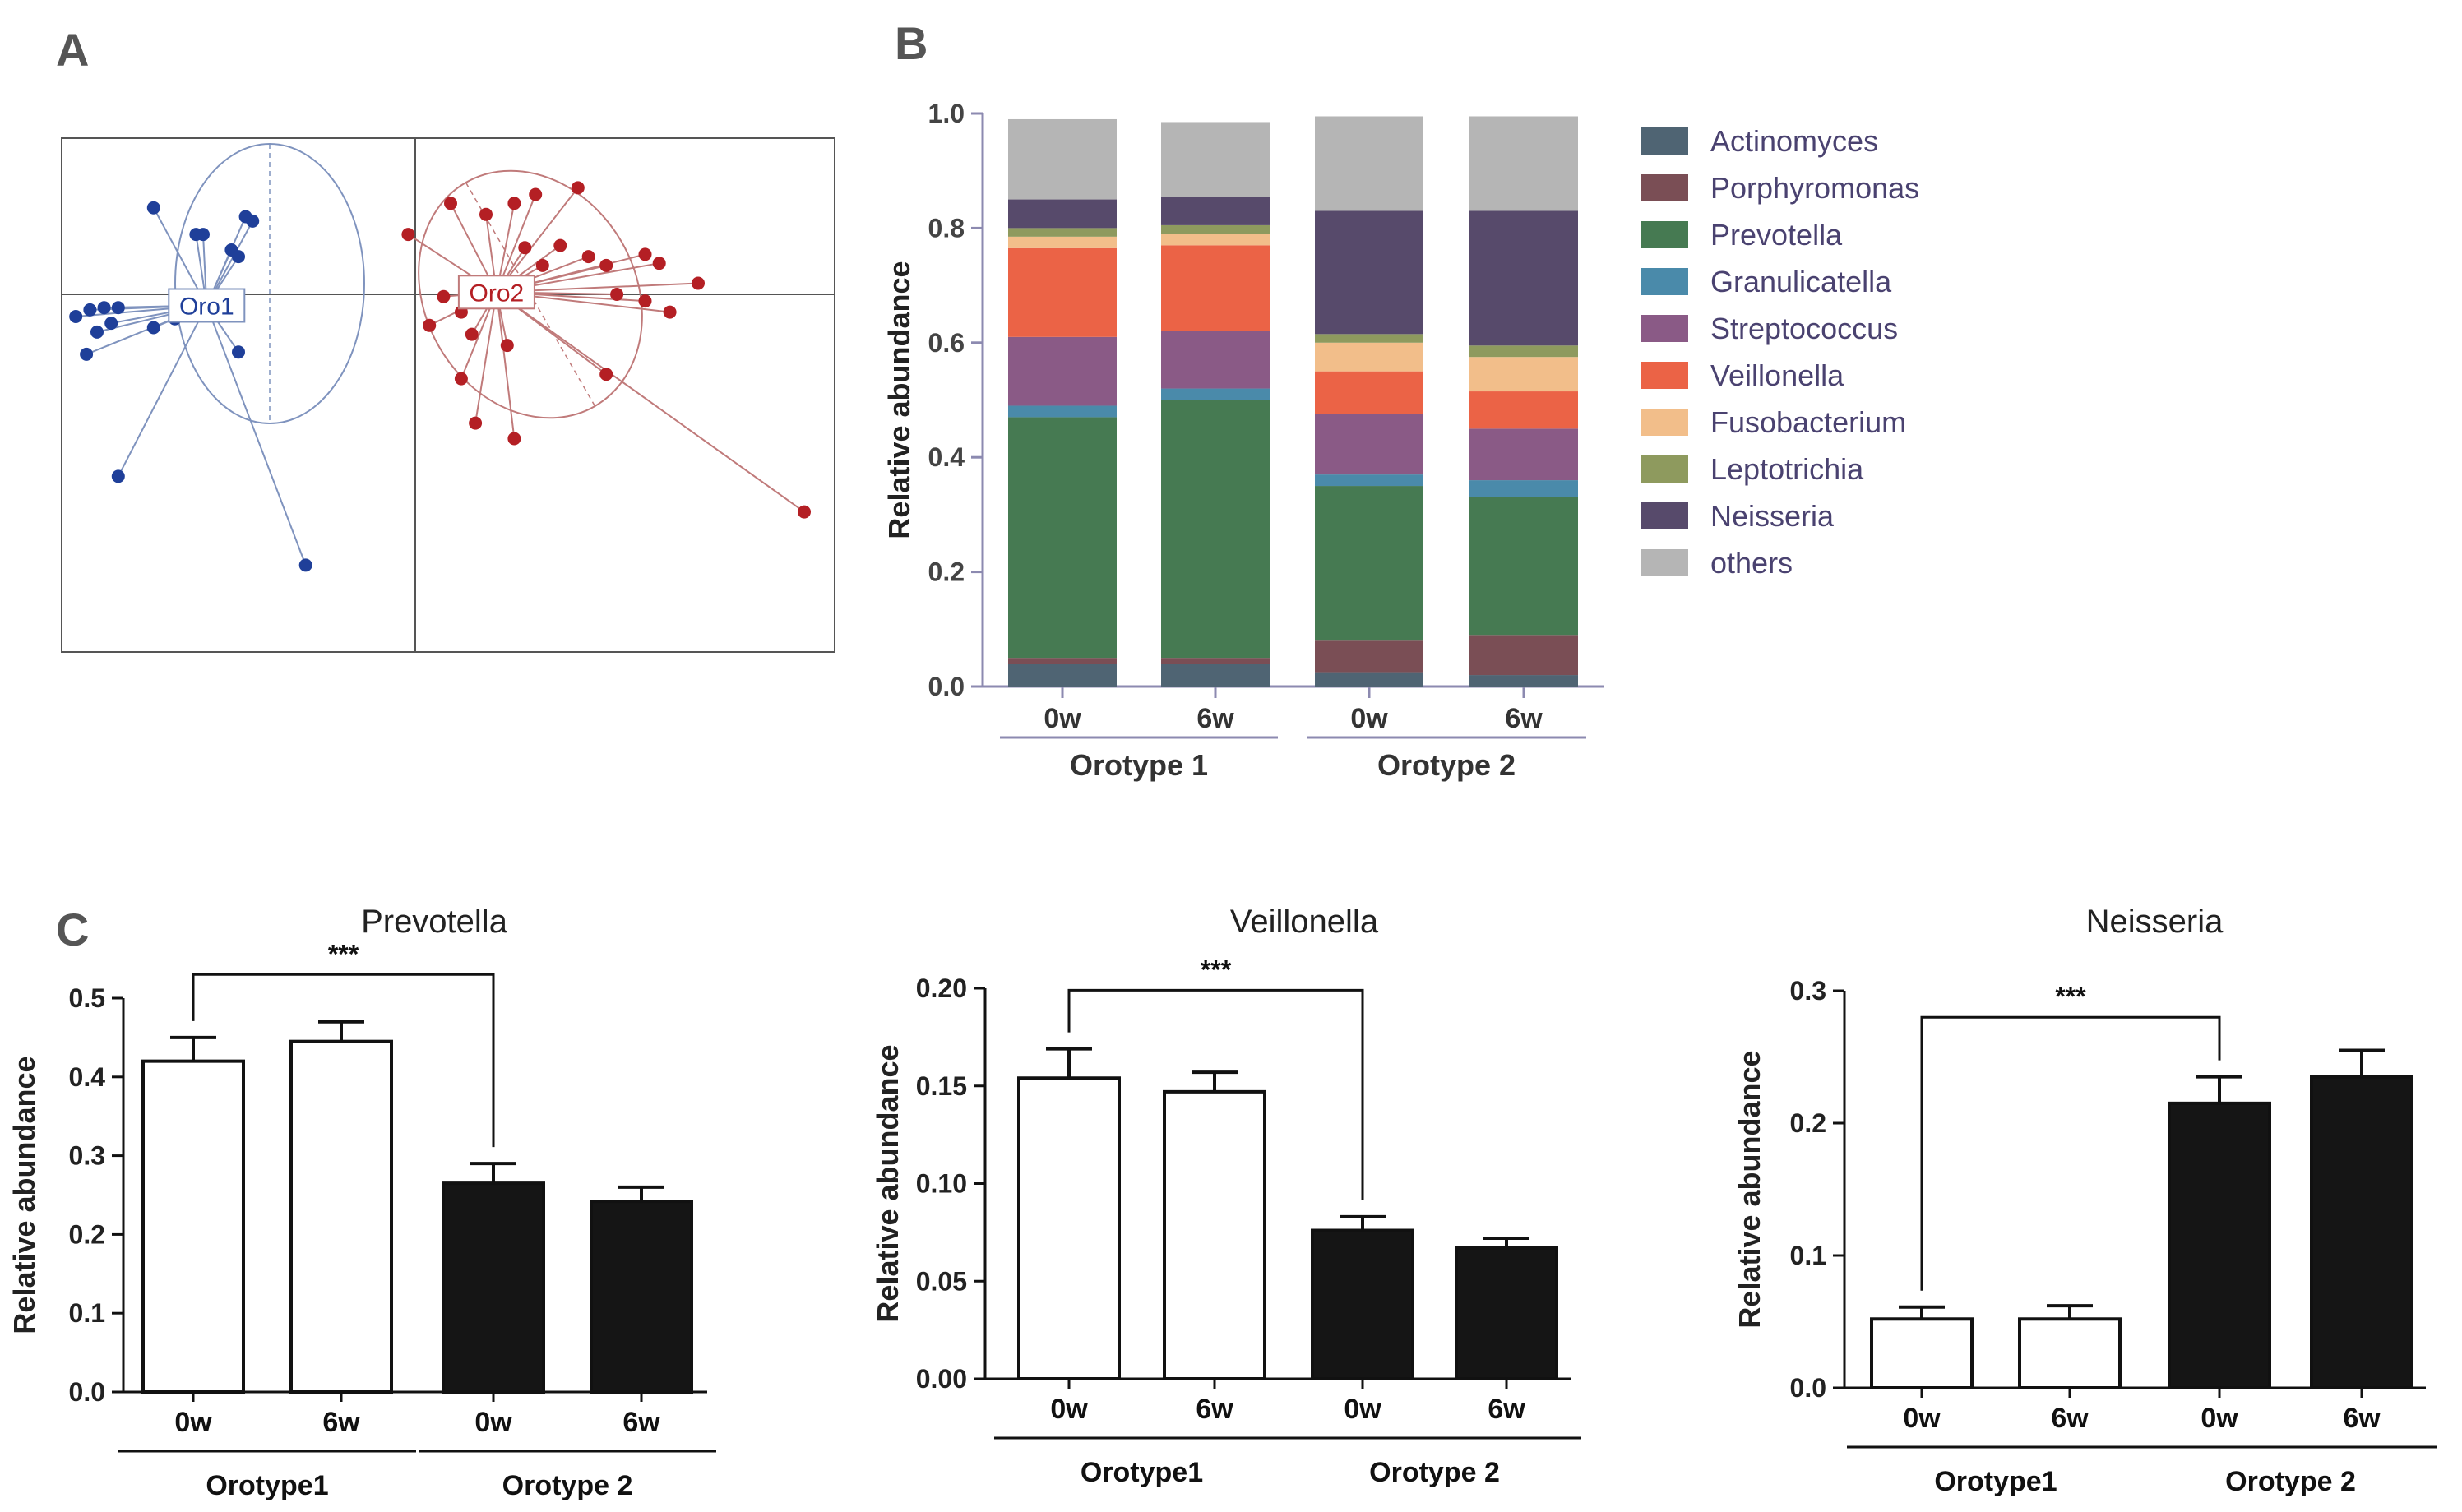 This screenshot has height=1512, width=2462. I want to click on legend-label-neisseria: Neisseria, so click(1772, 516).